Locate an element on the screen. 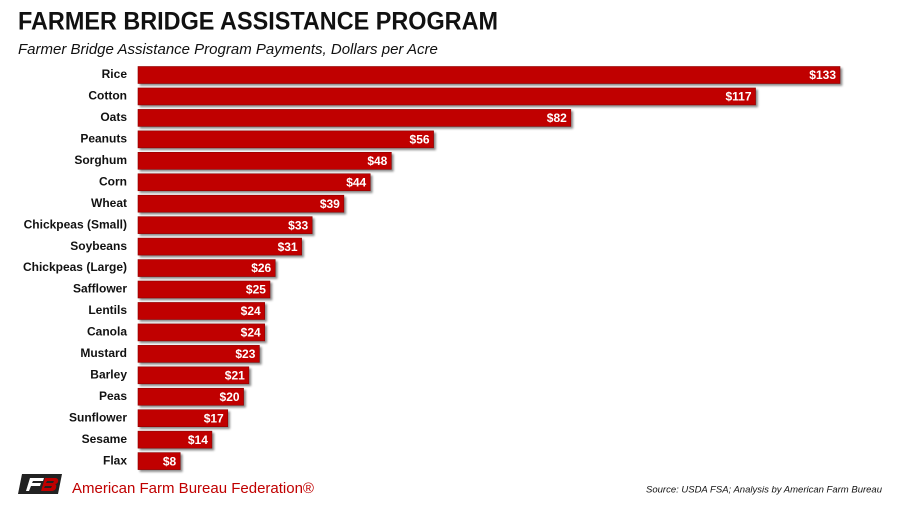 The image size is (900, 506). logo-icon is located at coordinates (40, 484).